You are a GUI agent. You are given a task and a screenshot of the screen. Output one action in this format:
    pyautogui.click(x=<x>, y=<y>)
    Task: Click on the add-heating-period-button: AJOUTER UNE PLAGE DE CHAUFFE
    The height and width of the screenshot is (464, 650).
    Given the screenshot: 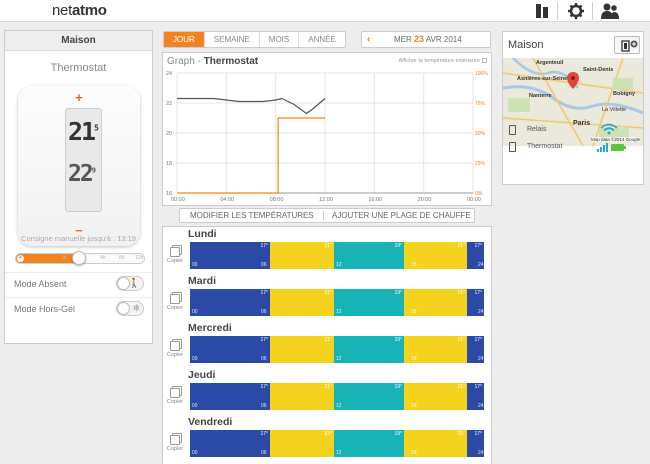 What is the action you would take?
    pyautogui.click(x=401, y=215)
    